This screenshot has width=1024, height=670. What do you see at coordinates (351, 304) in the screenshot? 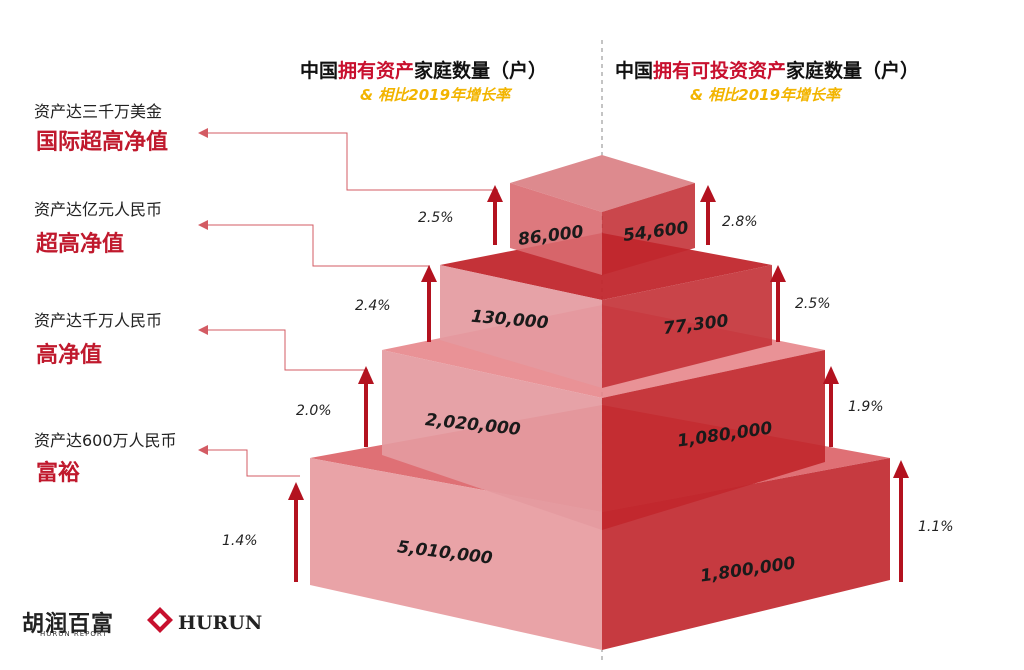
I see `connectors` at bounding box center [351, 304].